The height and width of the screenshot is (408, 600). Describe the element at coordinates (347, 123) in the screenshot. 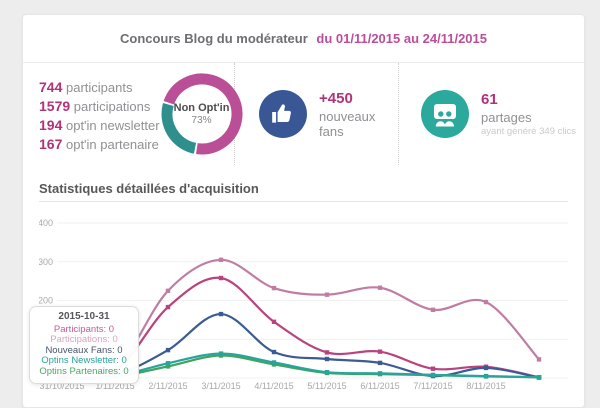

I see `fans-label: nouveaux fans` at that location.